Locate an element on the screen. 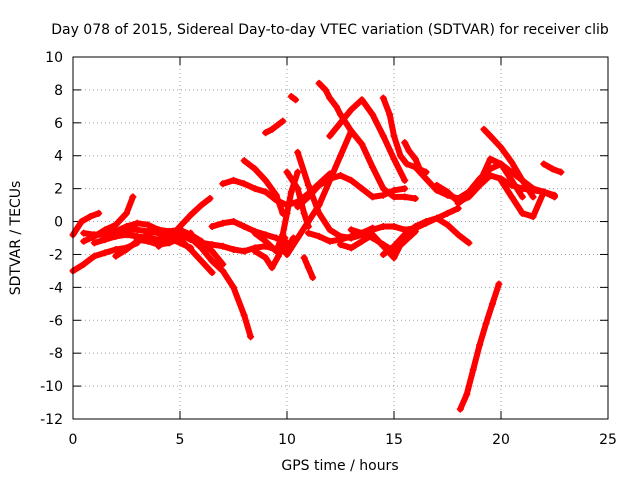 Image resolution: width=640 pixels, height=480 pixels. y-axis-label: SDTVAR / TECUs is located at coordinates (16, 238).